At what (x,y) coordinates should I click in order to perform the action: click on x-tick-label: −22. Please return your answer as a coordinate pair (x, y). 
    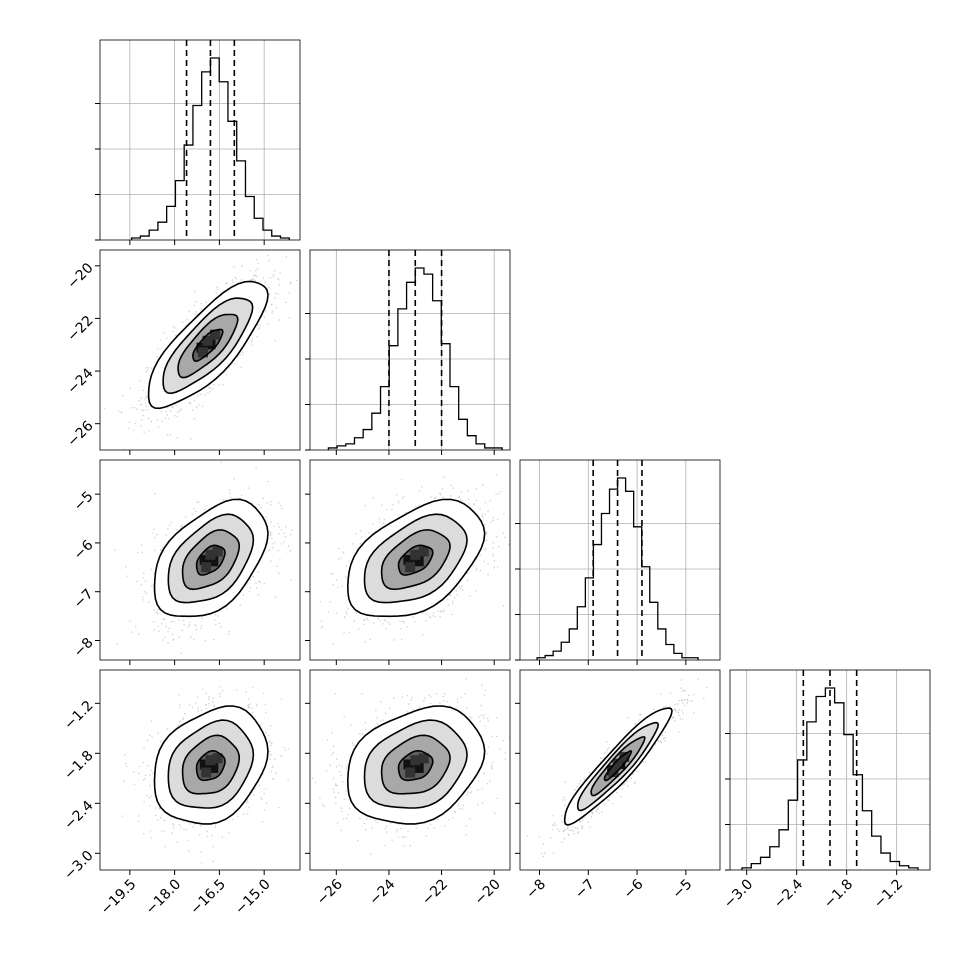
    Looking at the image, I should click on (435, 892).